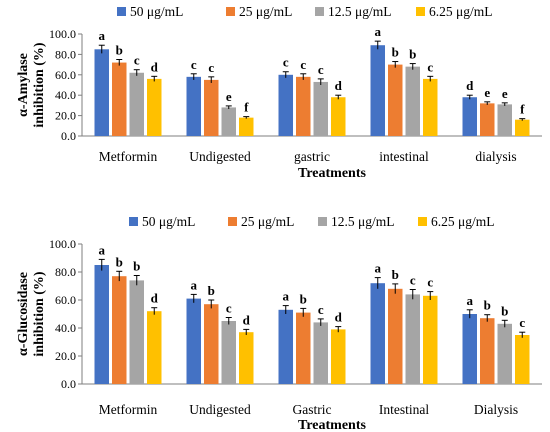 This screenshot has width=550, height=432. What do you see at coordinates (496, 409) in the screenshot?
I see `category-label: Dialysis` at bounding box center [496, 409].